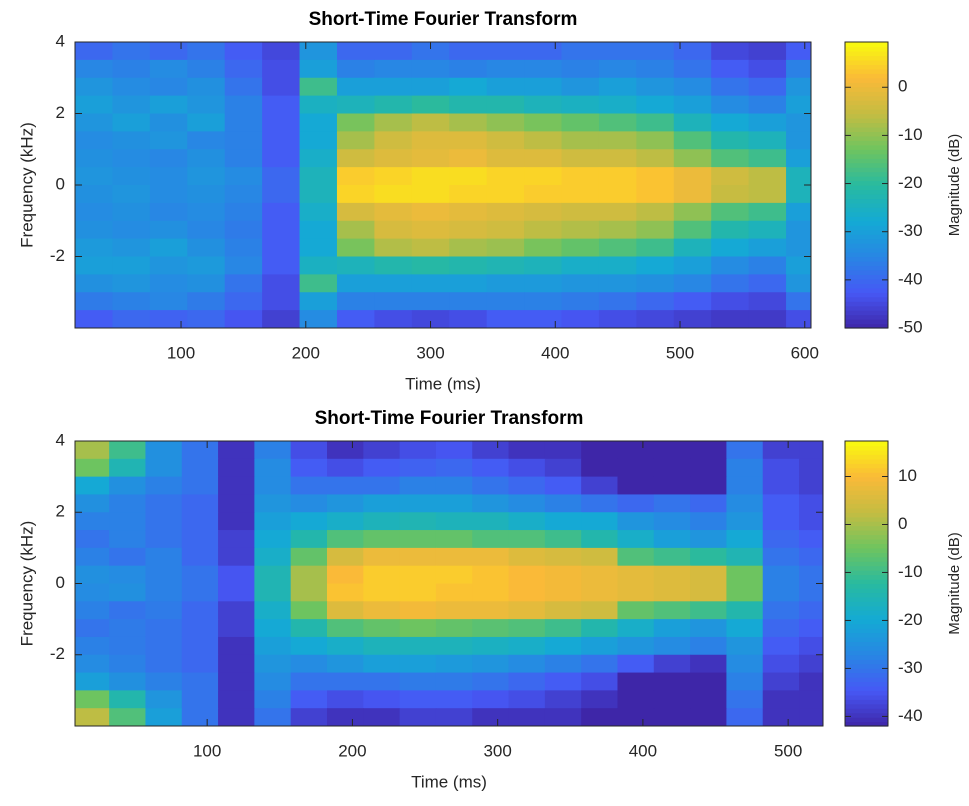 The image size is (969, 806). What do you see at coordinates (57, 255) in the screenshot?
I see `y-tick-label: -2` at bounding box center [57, 255].